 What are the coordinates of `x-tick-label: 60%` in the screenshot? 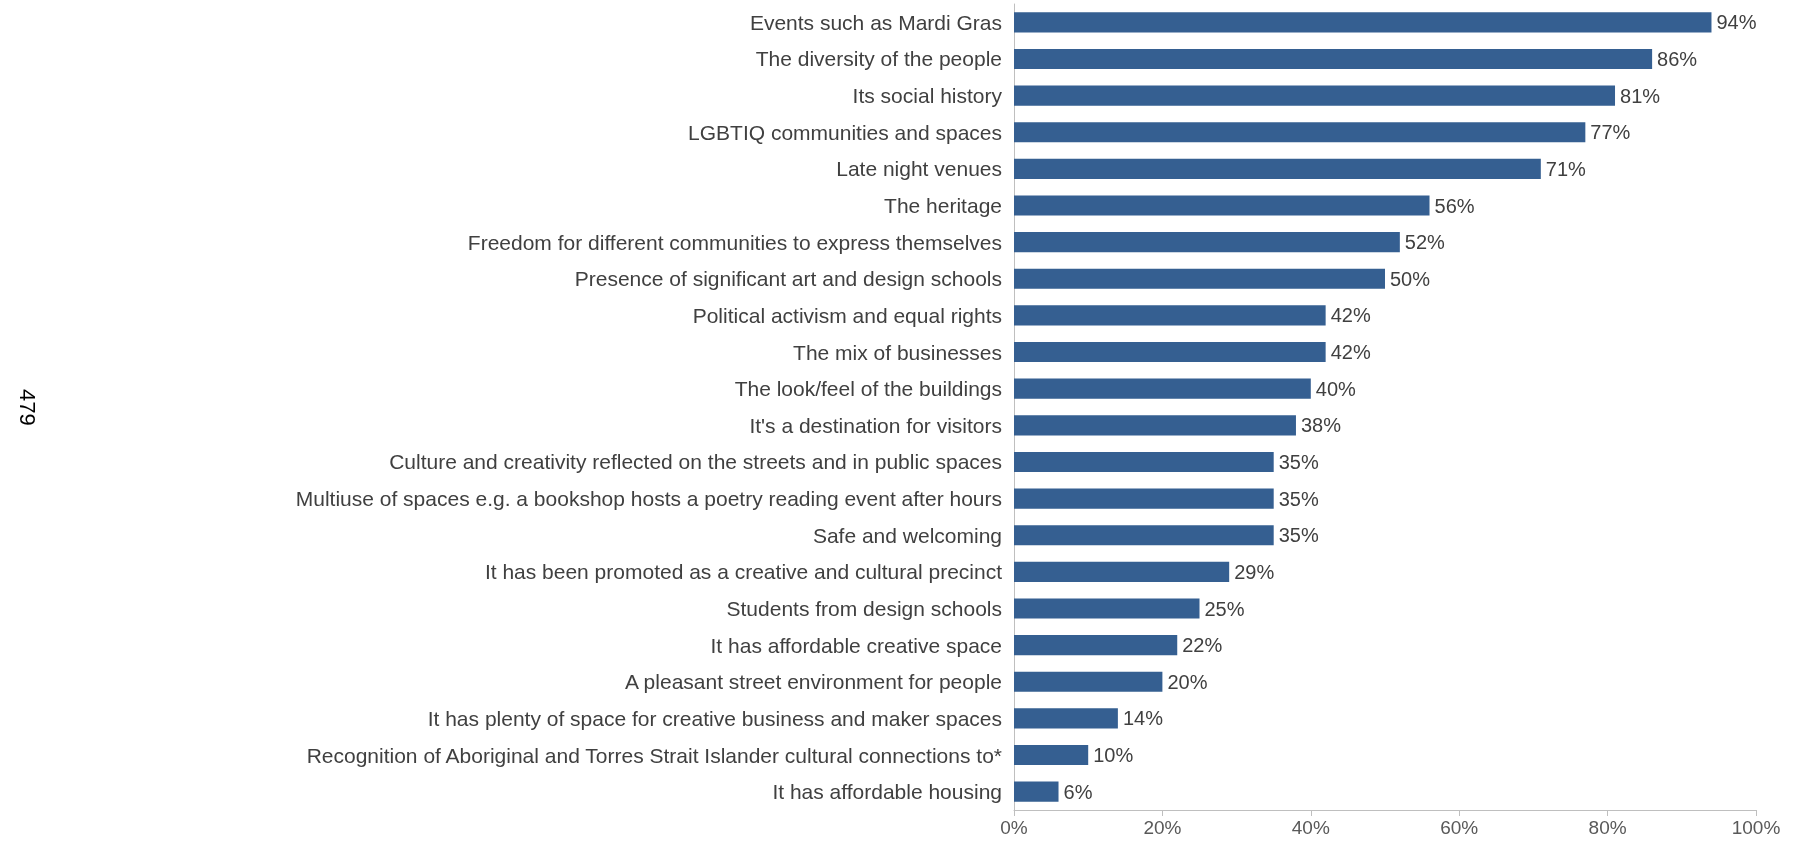 It's located at (1459, 827).